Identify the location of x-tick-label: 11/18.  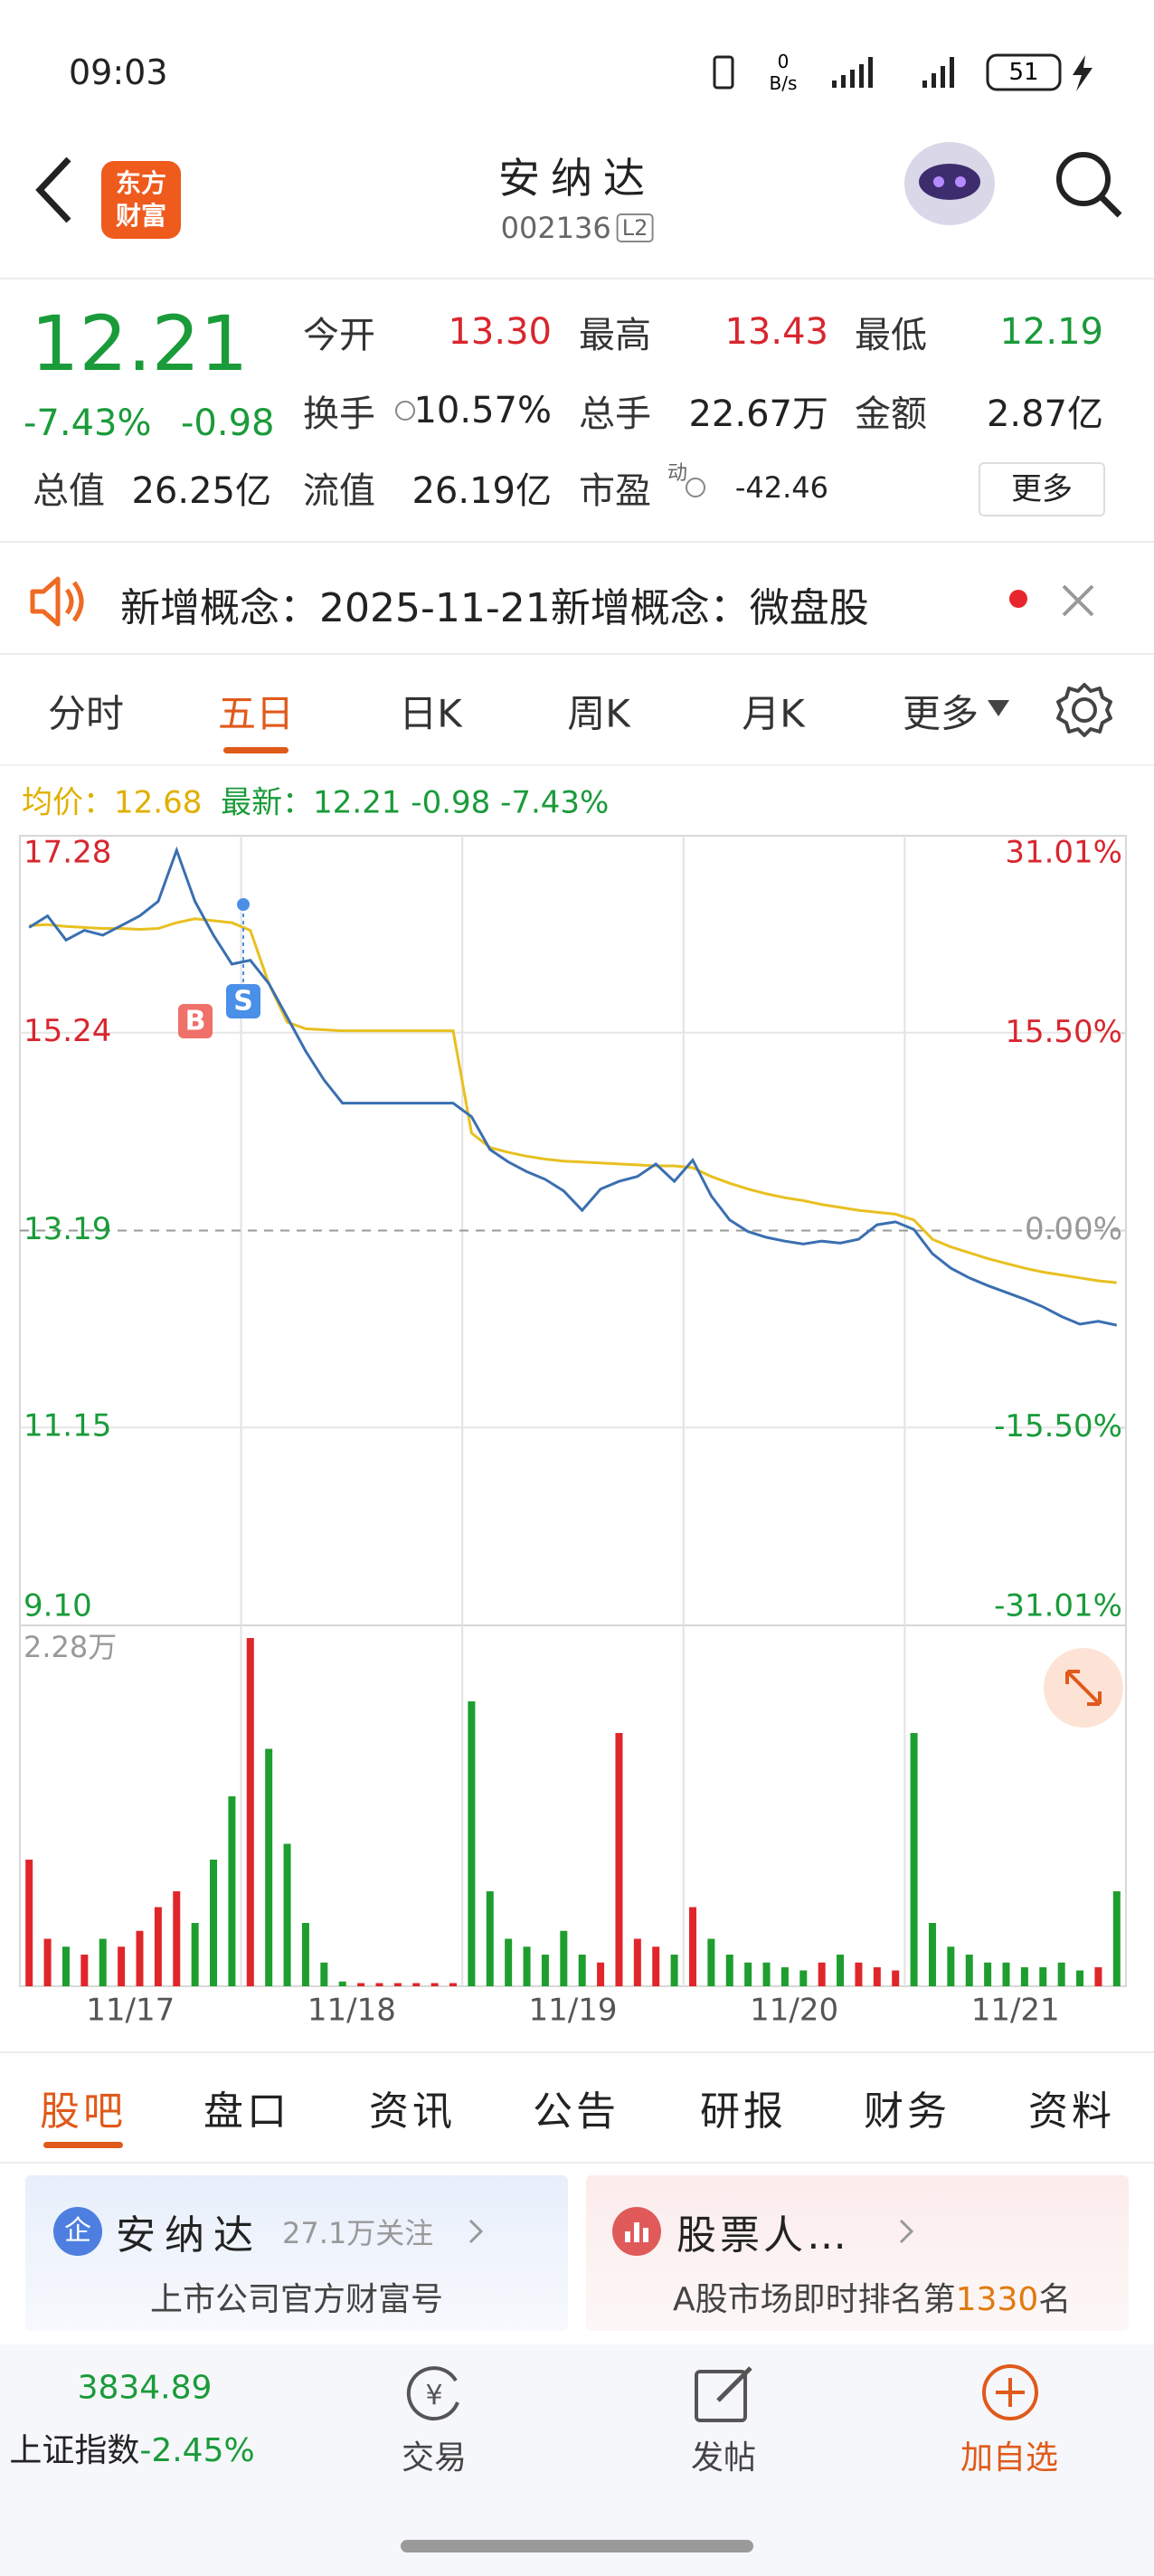
(351, 2011).